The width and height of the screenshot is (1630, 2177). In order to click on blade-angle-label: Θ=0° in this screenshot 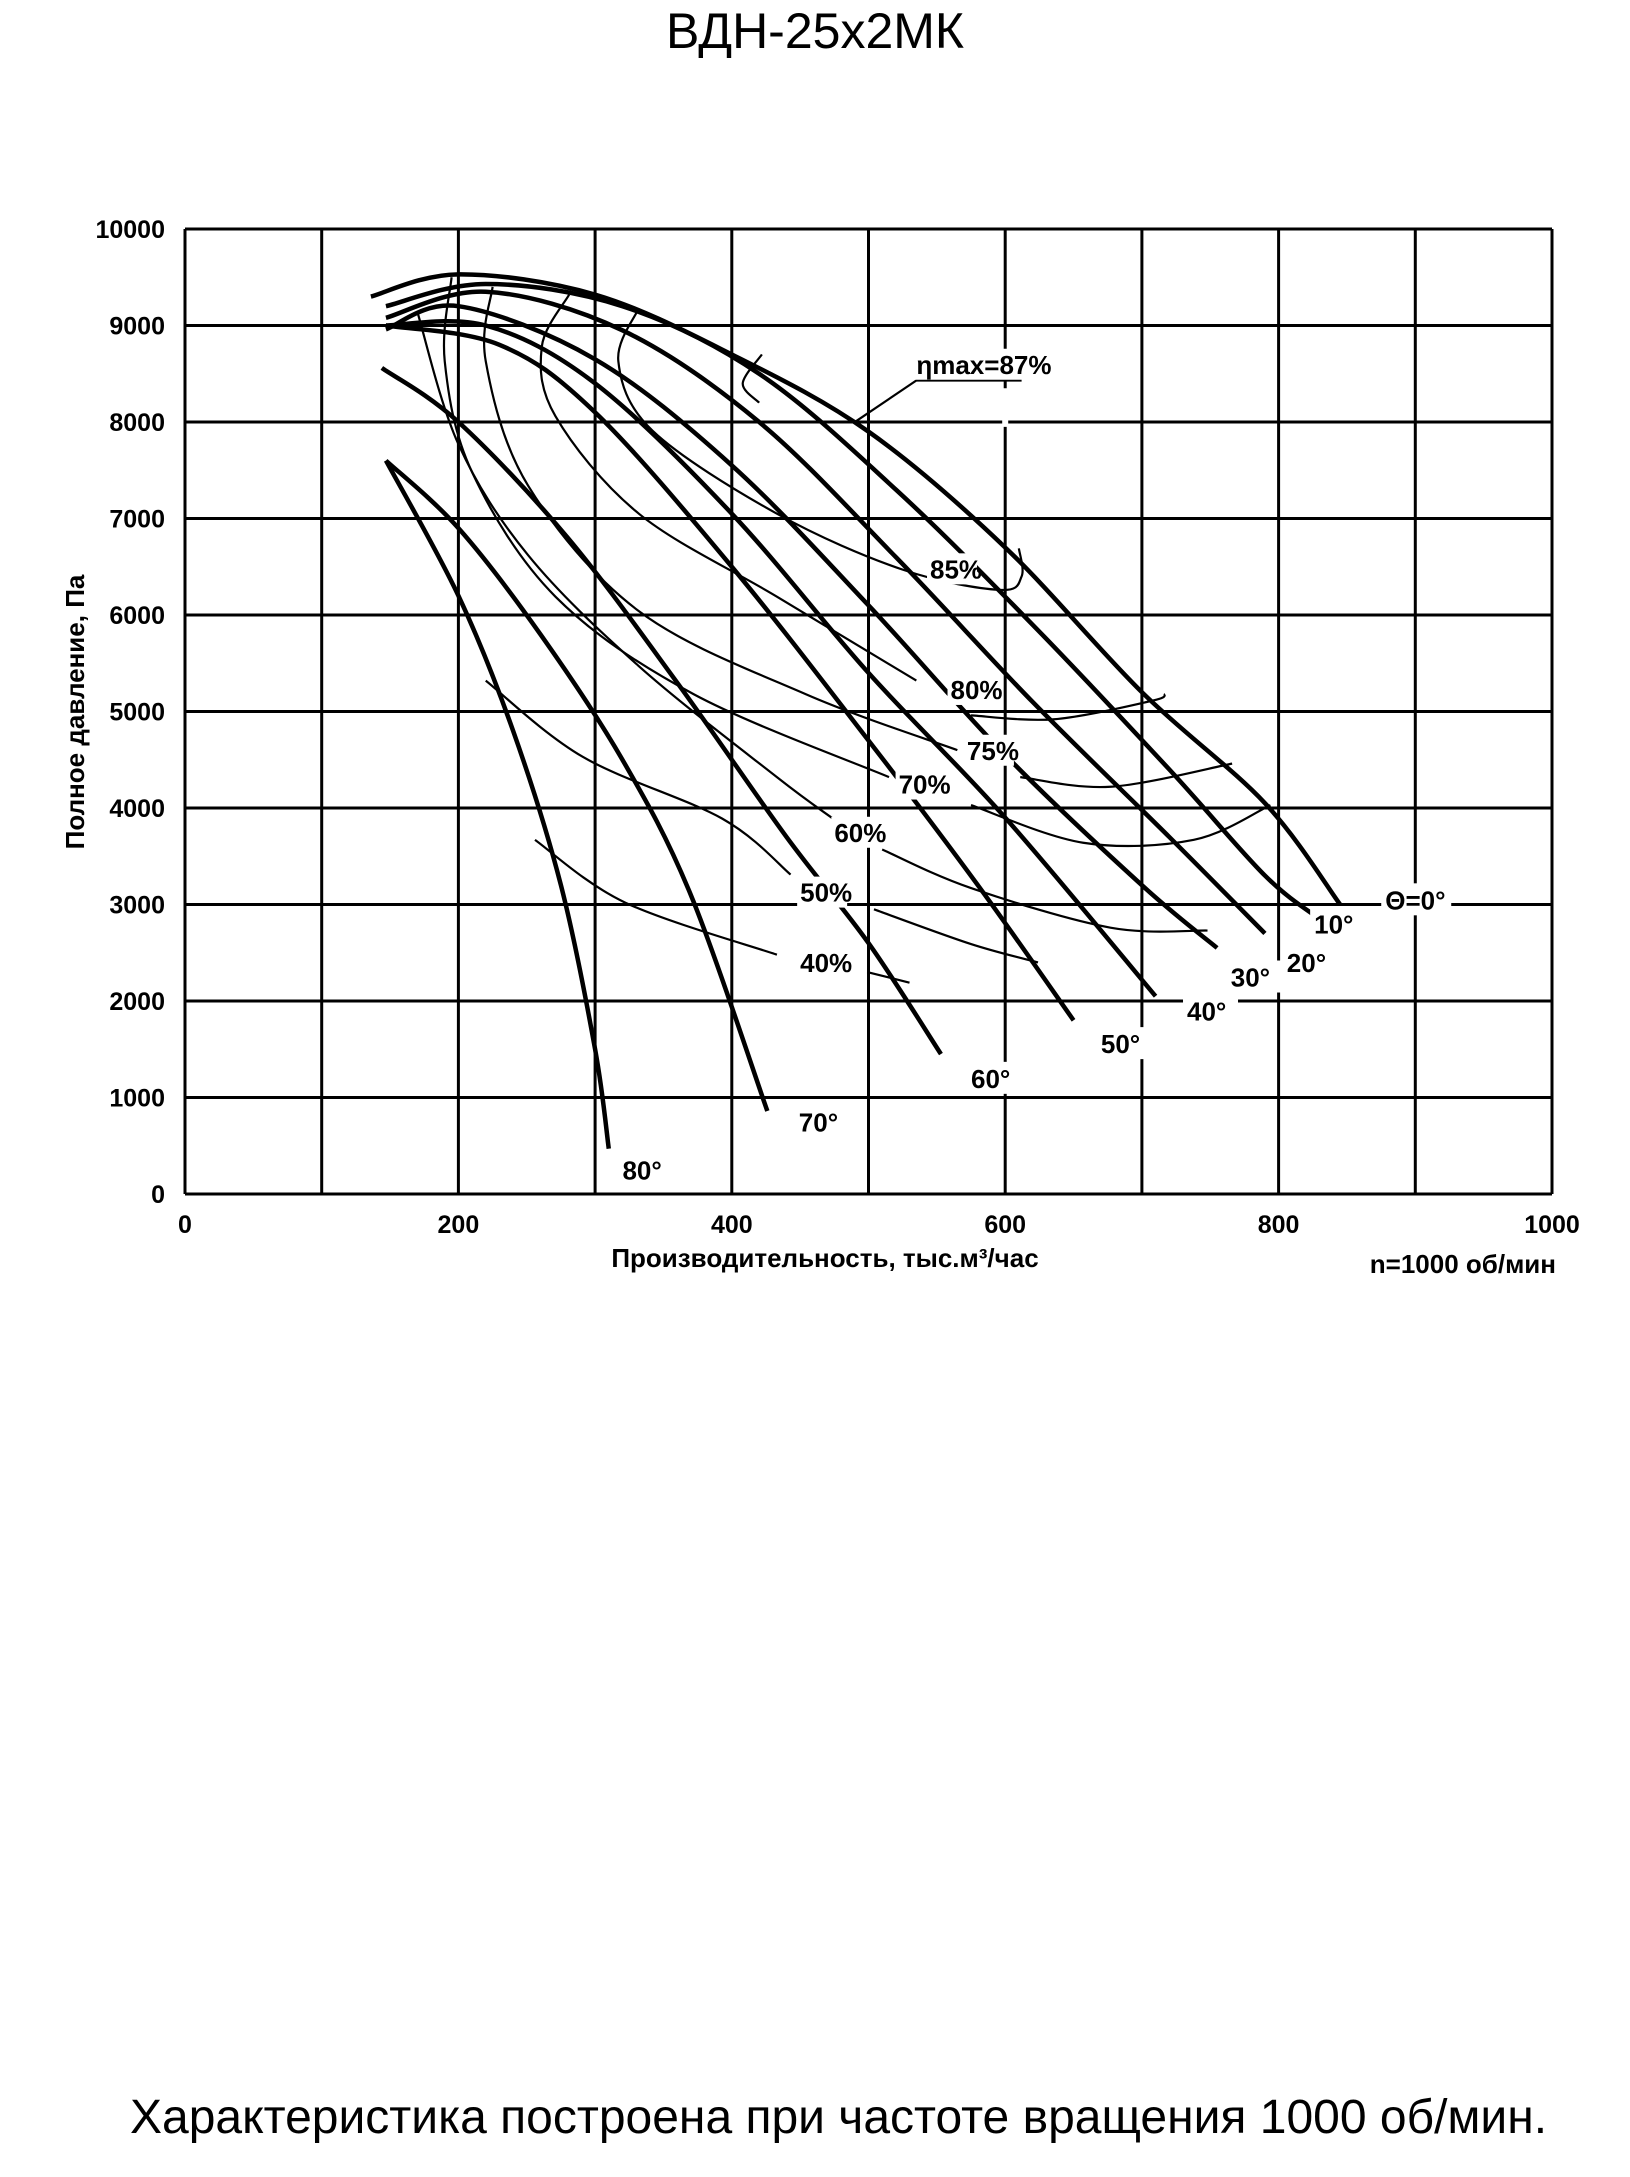, I will do `click(1415, 900)`.